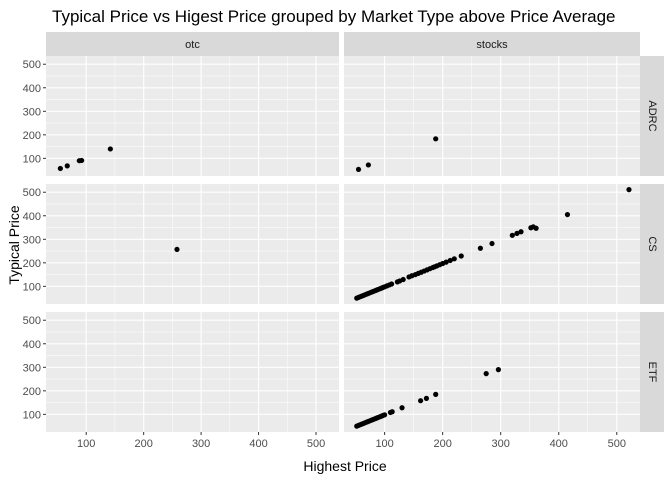  What do you see at coordinates (192, 372) in the screenshot?
I see `panel-otc-ETF` at bounding box center [192, 372].